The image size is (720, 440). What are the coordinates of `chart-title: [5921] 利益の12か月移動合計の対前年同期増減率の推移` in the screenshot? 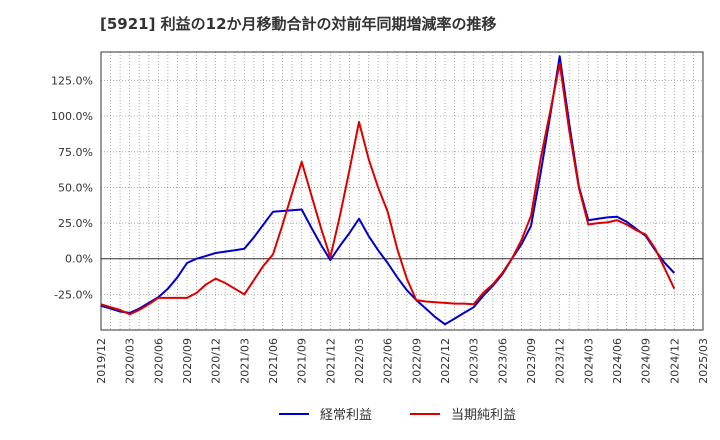 It's located at (298, 24).